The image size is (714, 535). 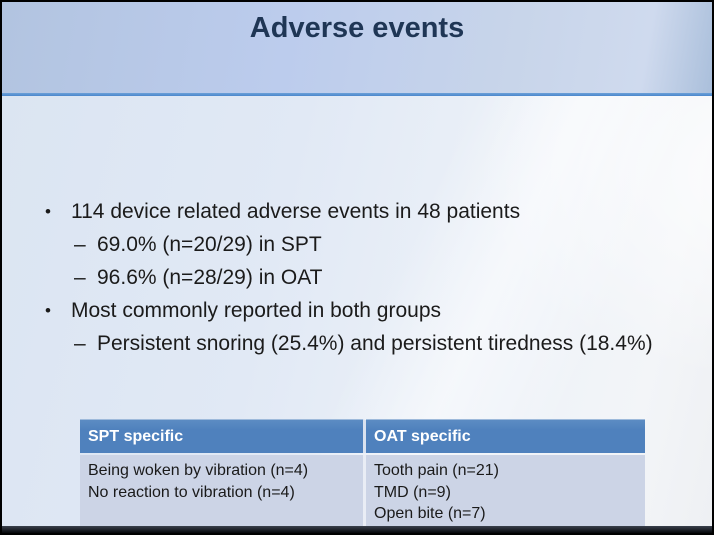 I want to click on footer-bar, so click(x=357, y=529).